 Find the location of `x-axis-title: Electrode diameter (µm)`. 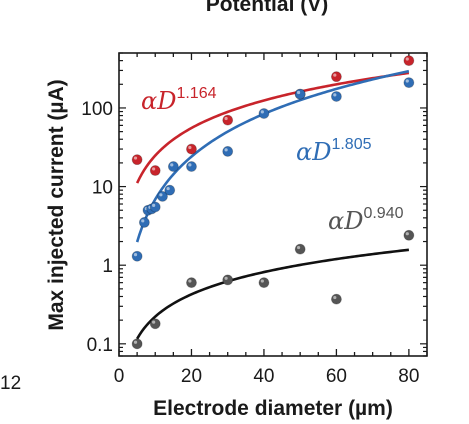

x-axis-title: Electrode diameter (µm) is located at coordinates (273, 408).